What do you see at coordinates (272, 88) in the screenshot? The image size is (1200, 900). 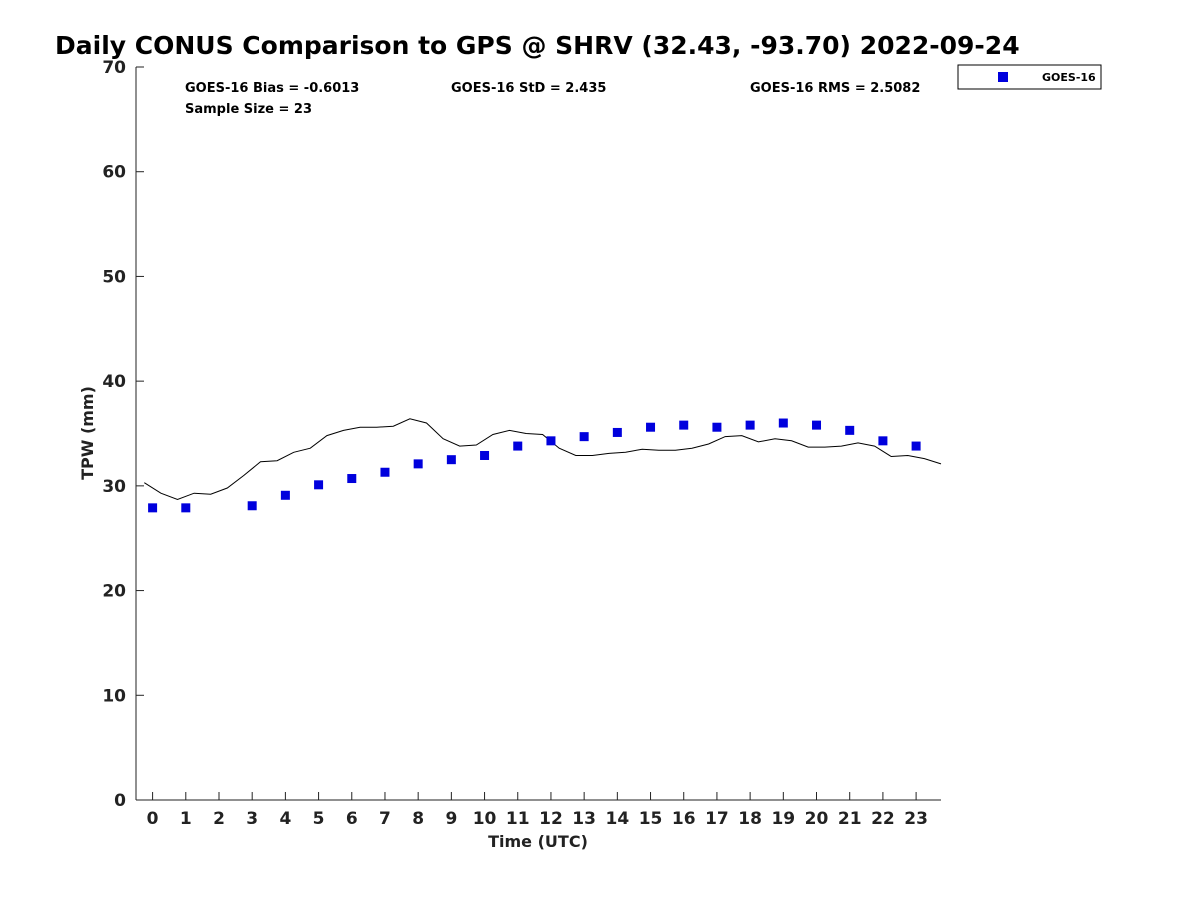 I see `bias-stat: GOES-16 Bias = -0.6013` at bounding box center [272, 88].